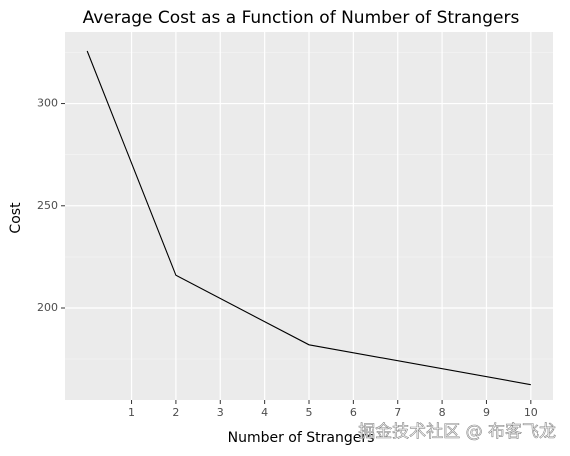 This screenshot has height=456, width=570. Describe the element at coordinates (309, 412) in the screenshot. I see `x-tick-label: 5` at that location.